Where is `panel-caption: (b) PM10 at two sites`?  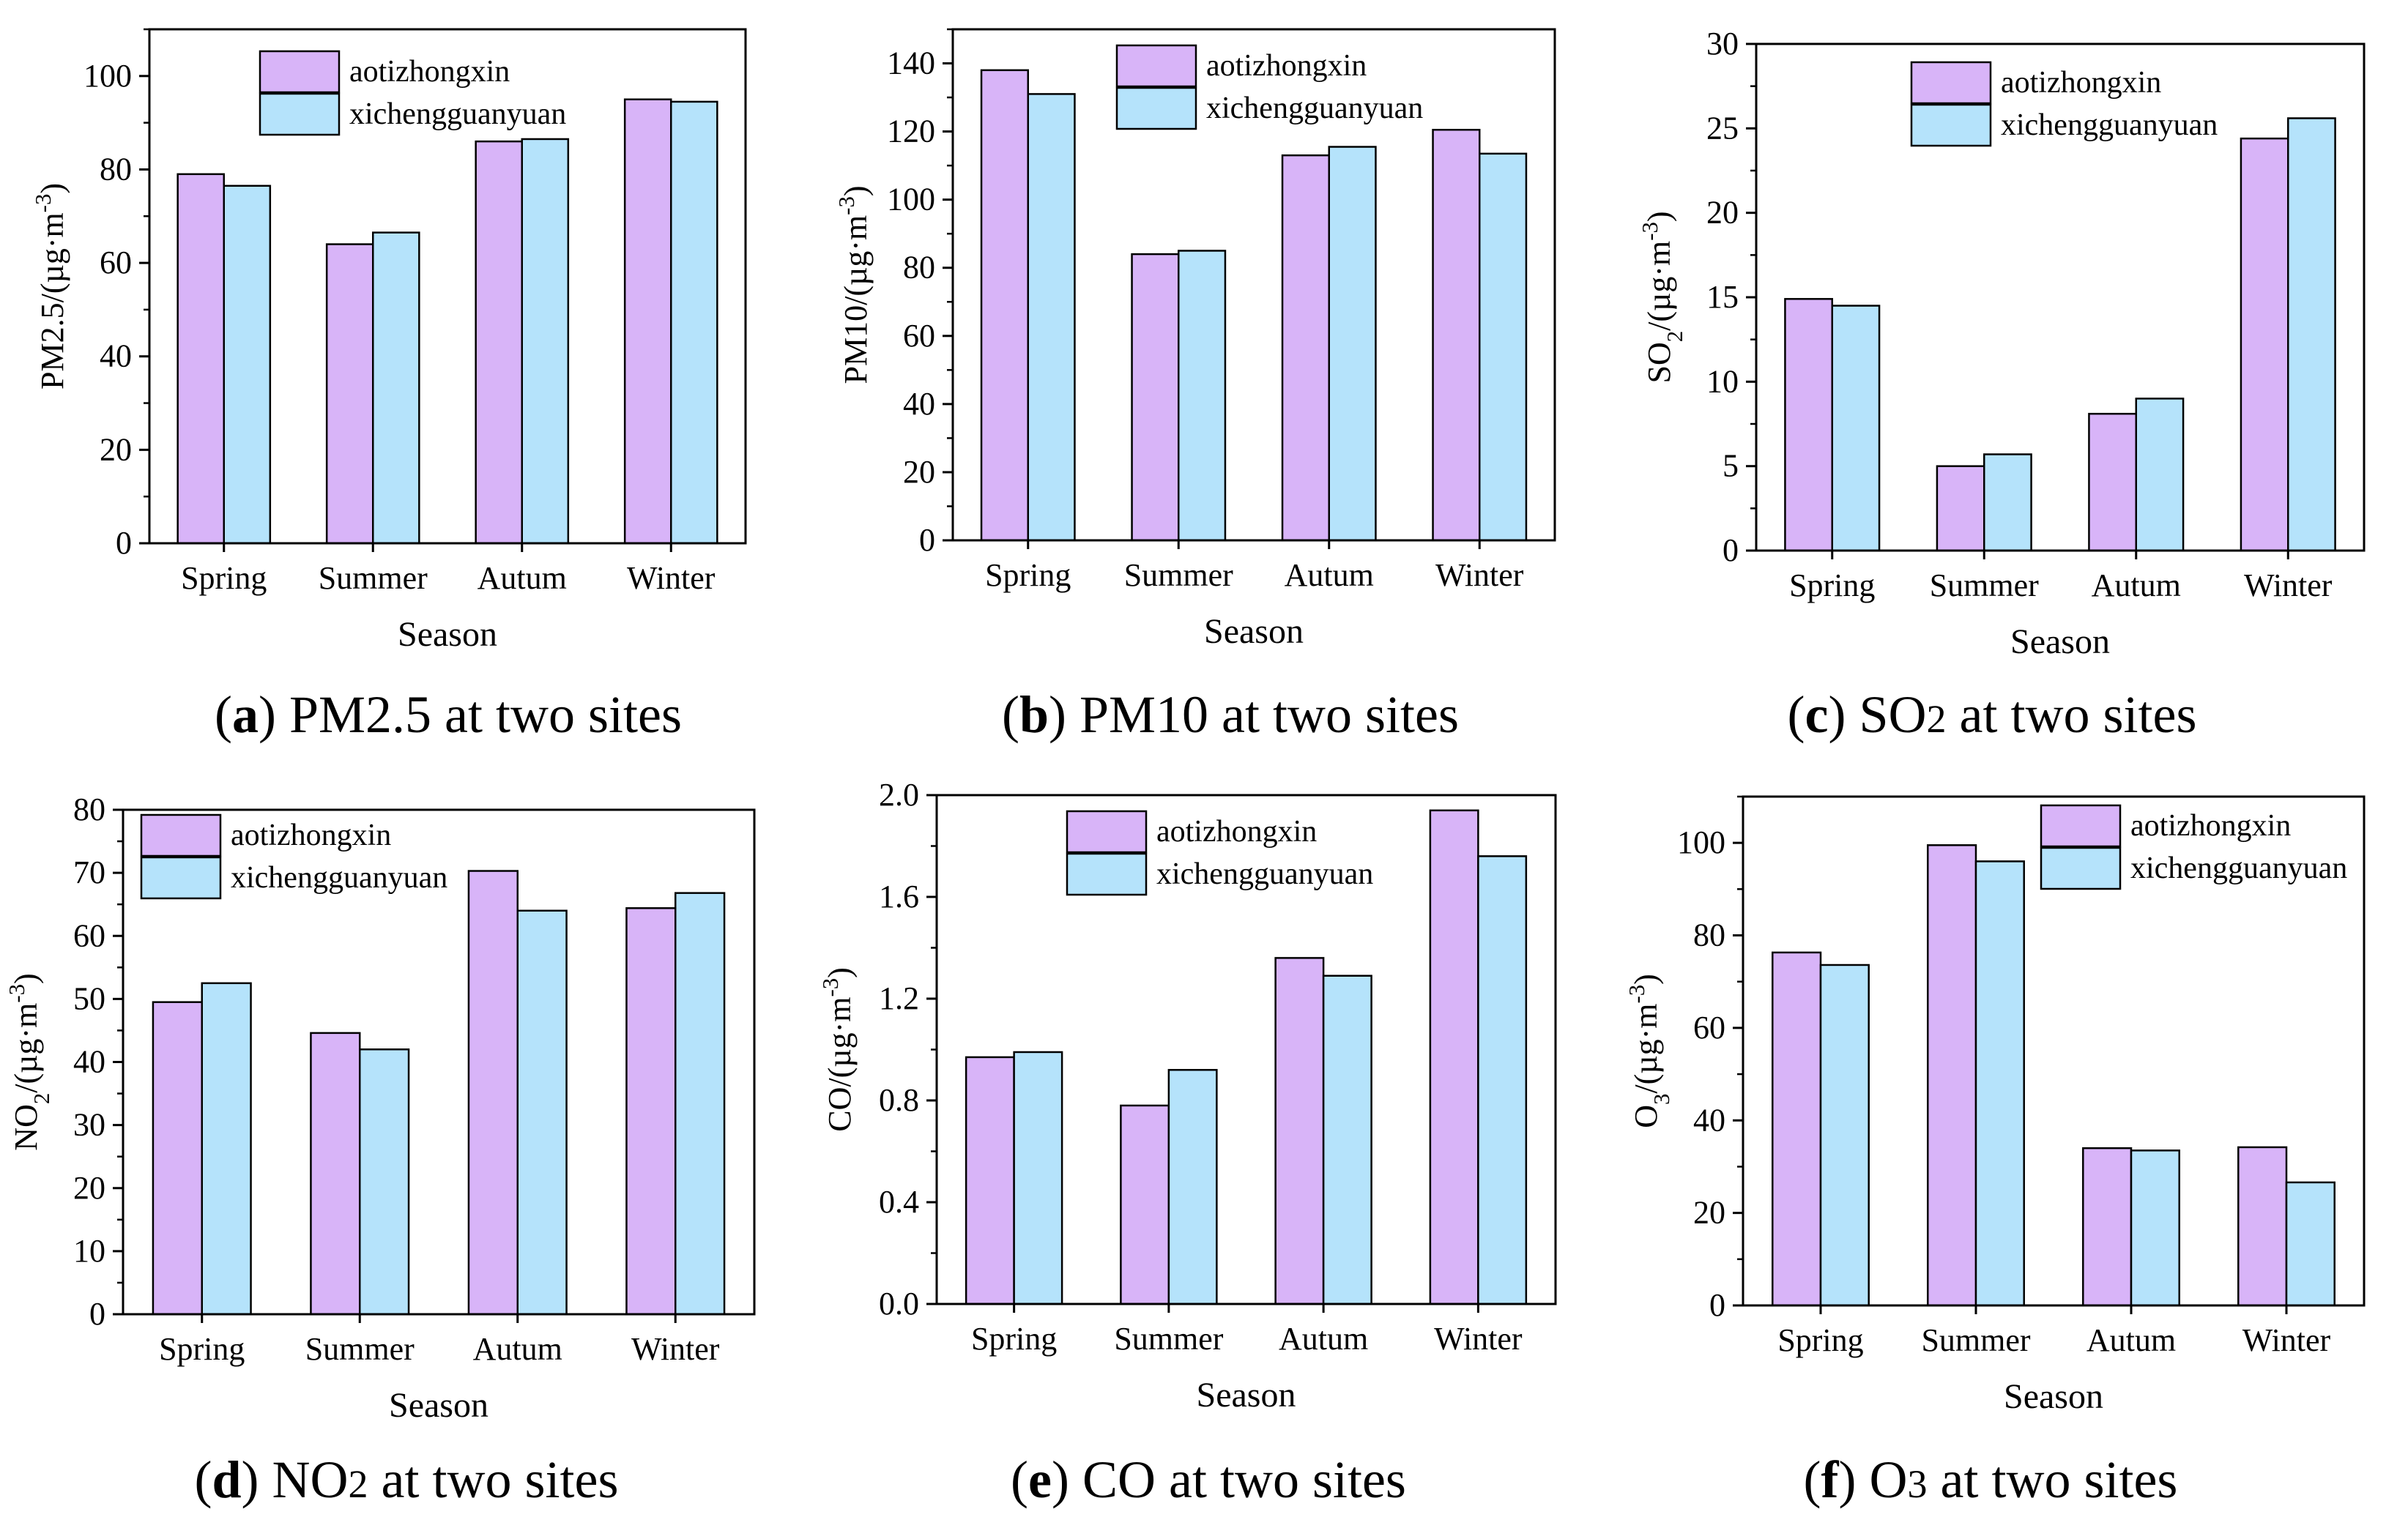
panel-caption: (b) PM10 at two sites is located at coordinates (1230, 714).